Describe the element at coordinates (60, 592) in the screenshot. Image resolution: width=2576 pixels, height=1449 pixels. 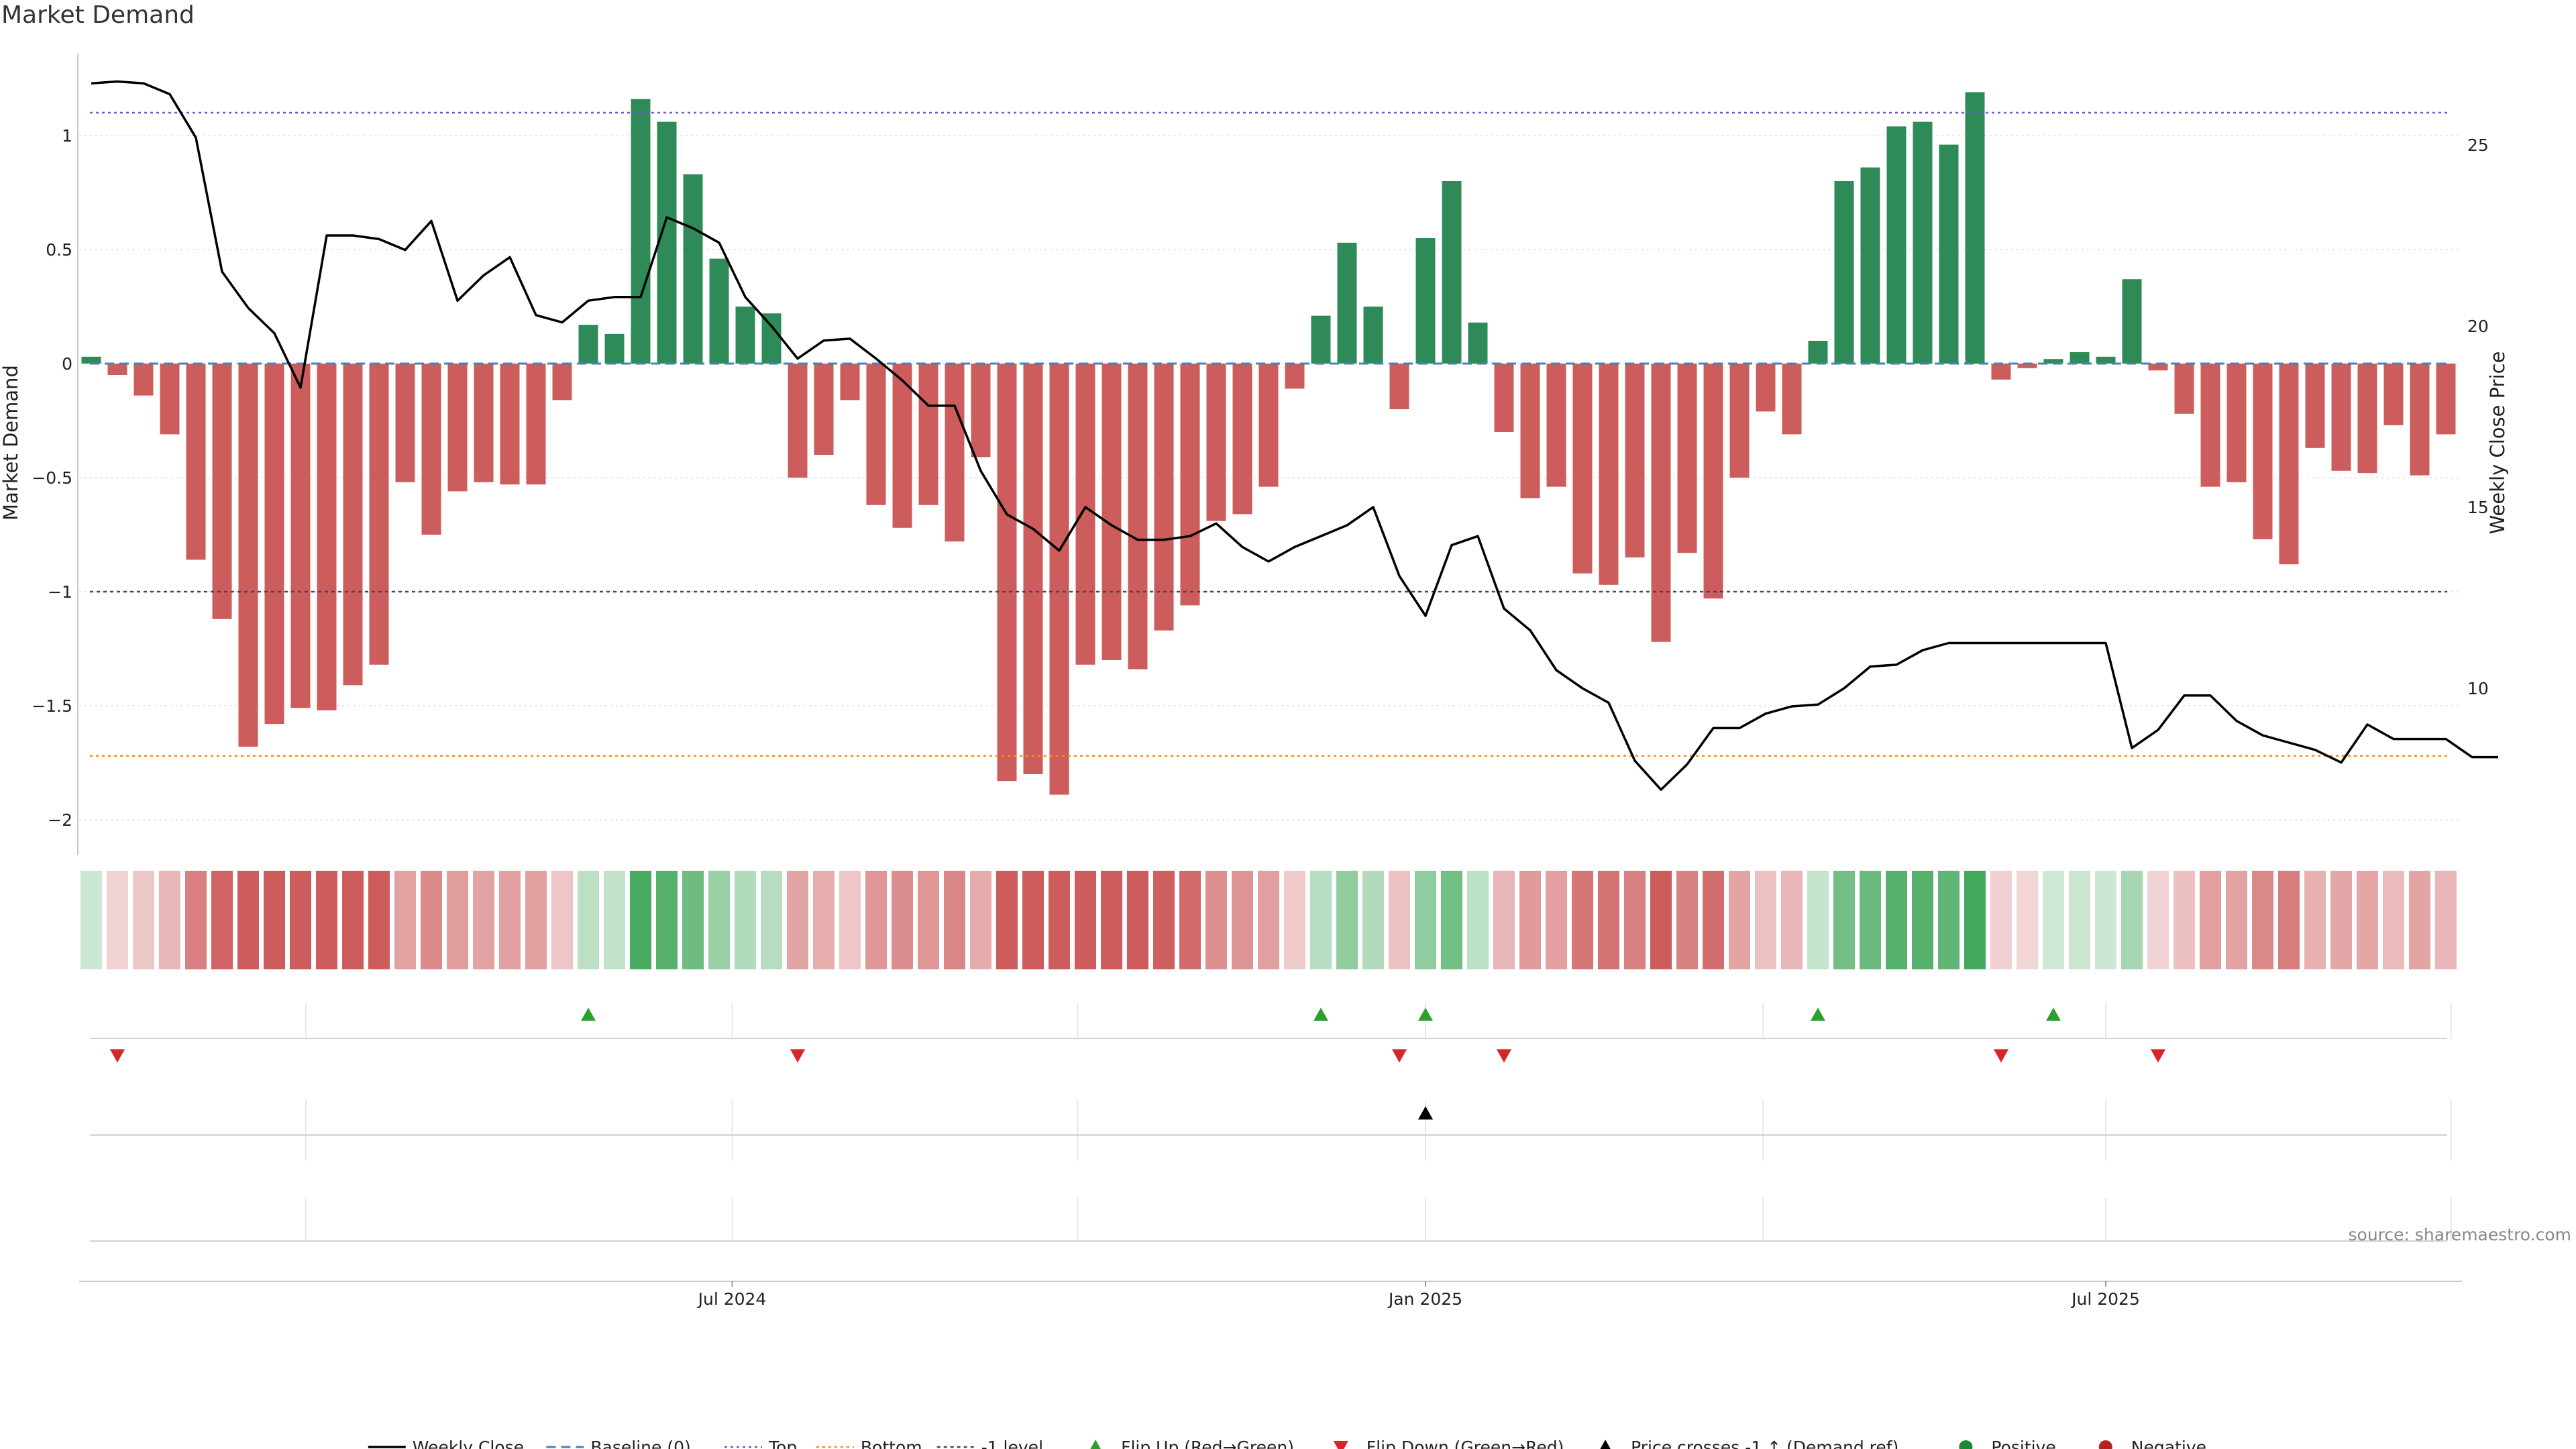
I see `y-tick-label-left: −1` at that location.